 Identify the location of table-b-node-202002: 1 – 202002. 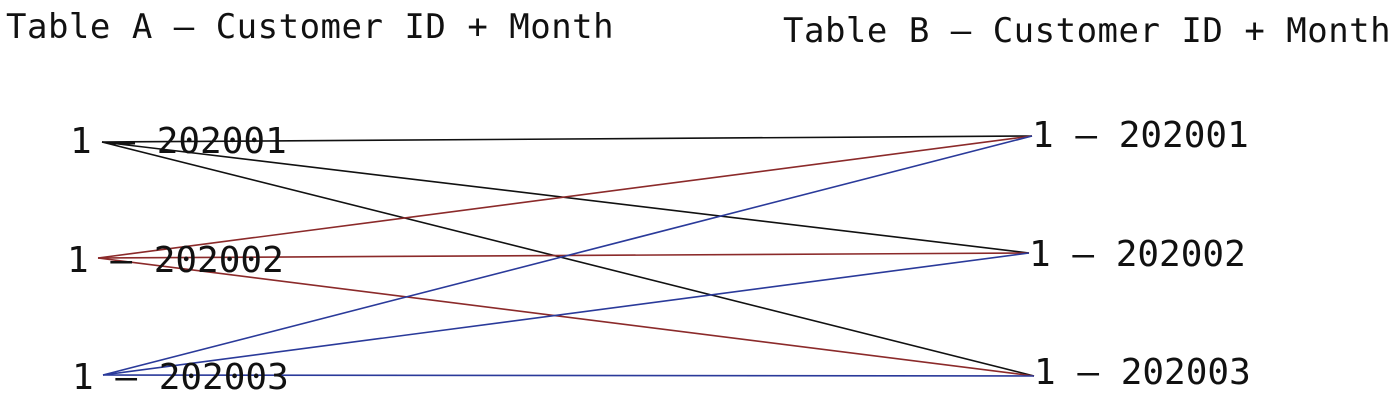
(1137, 254).